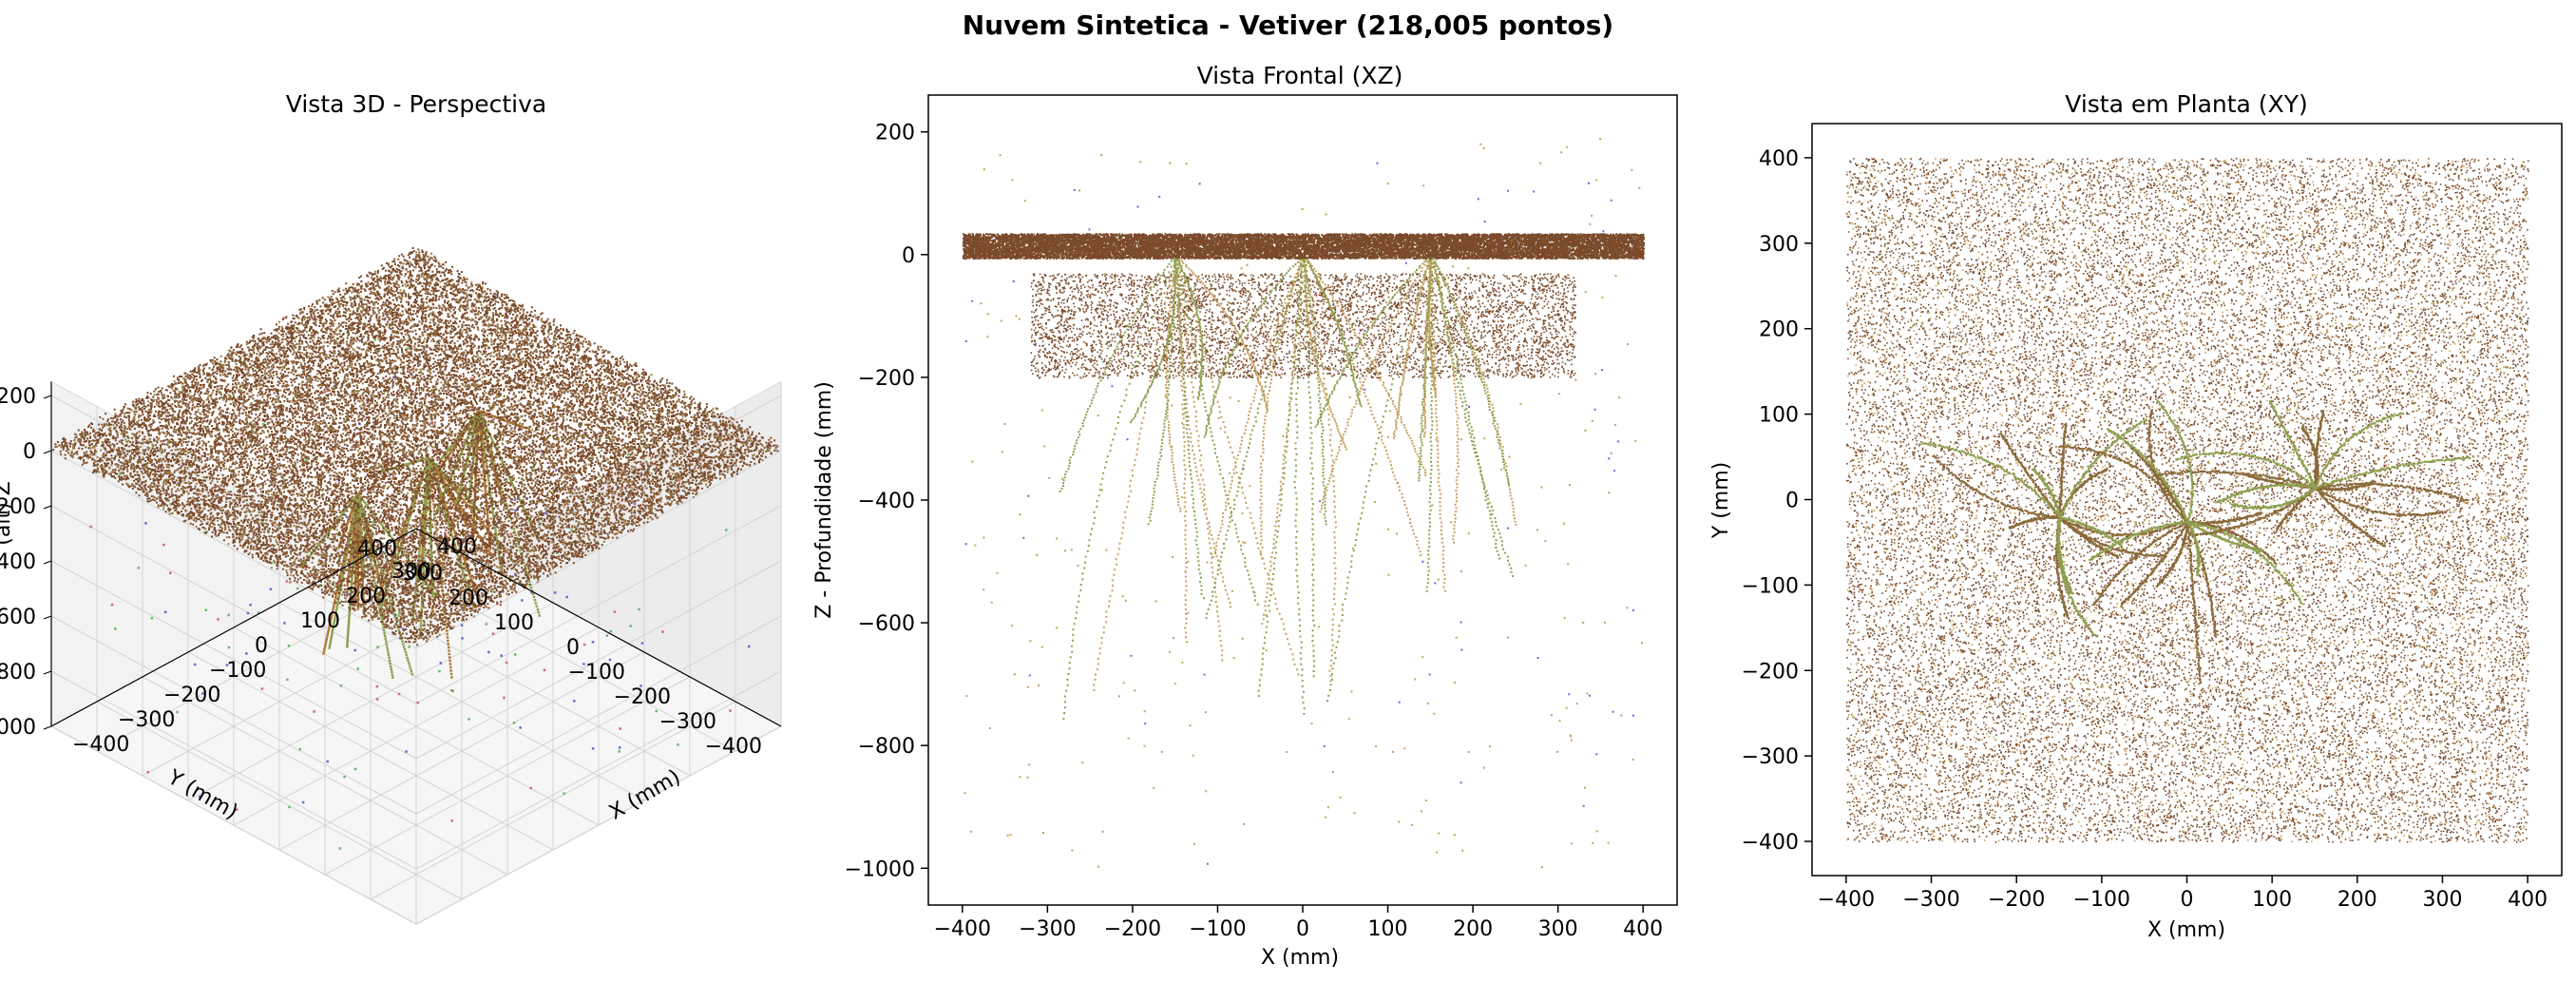 The width and height of the screenshot is (2576, 983). Describe the element at coordinates (1770, 757) in the screenshot. I see `xy-ytick-label: −300` at that location.